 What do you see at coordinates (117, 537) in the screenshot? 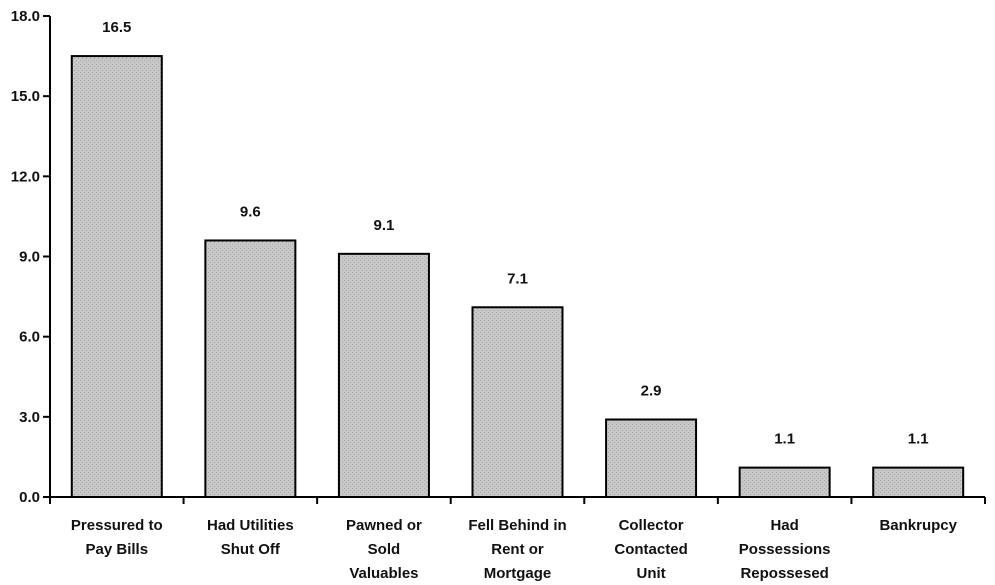
I see `category-label-1: Pressured to Pay Bills` at bounding box center [117, 537].